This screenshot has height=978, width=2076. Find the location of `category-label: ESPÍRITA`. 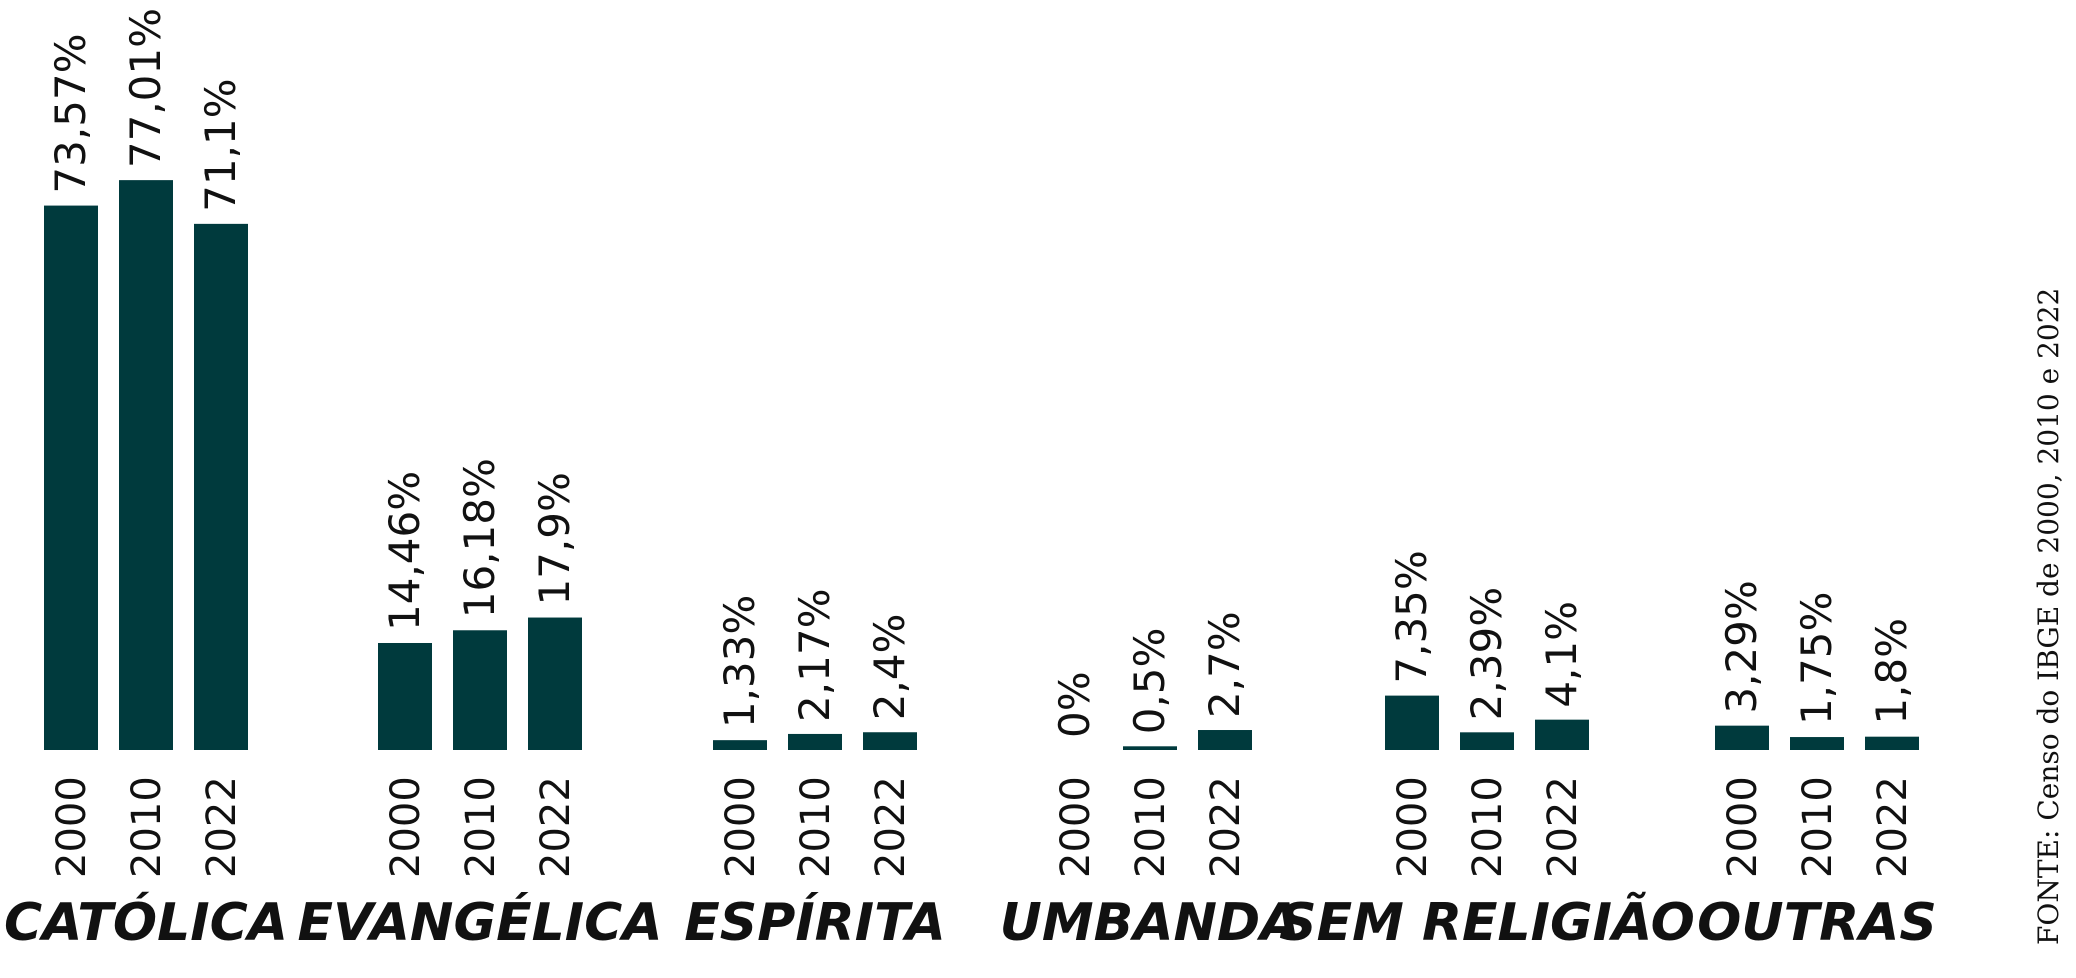

category-label: ESPÍRITA is located at coordinates (815, 922).